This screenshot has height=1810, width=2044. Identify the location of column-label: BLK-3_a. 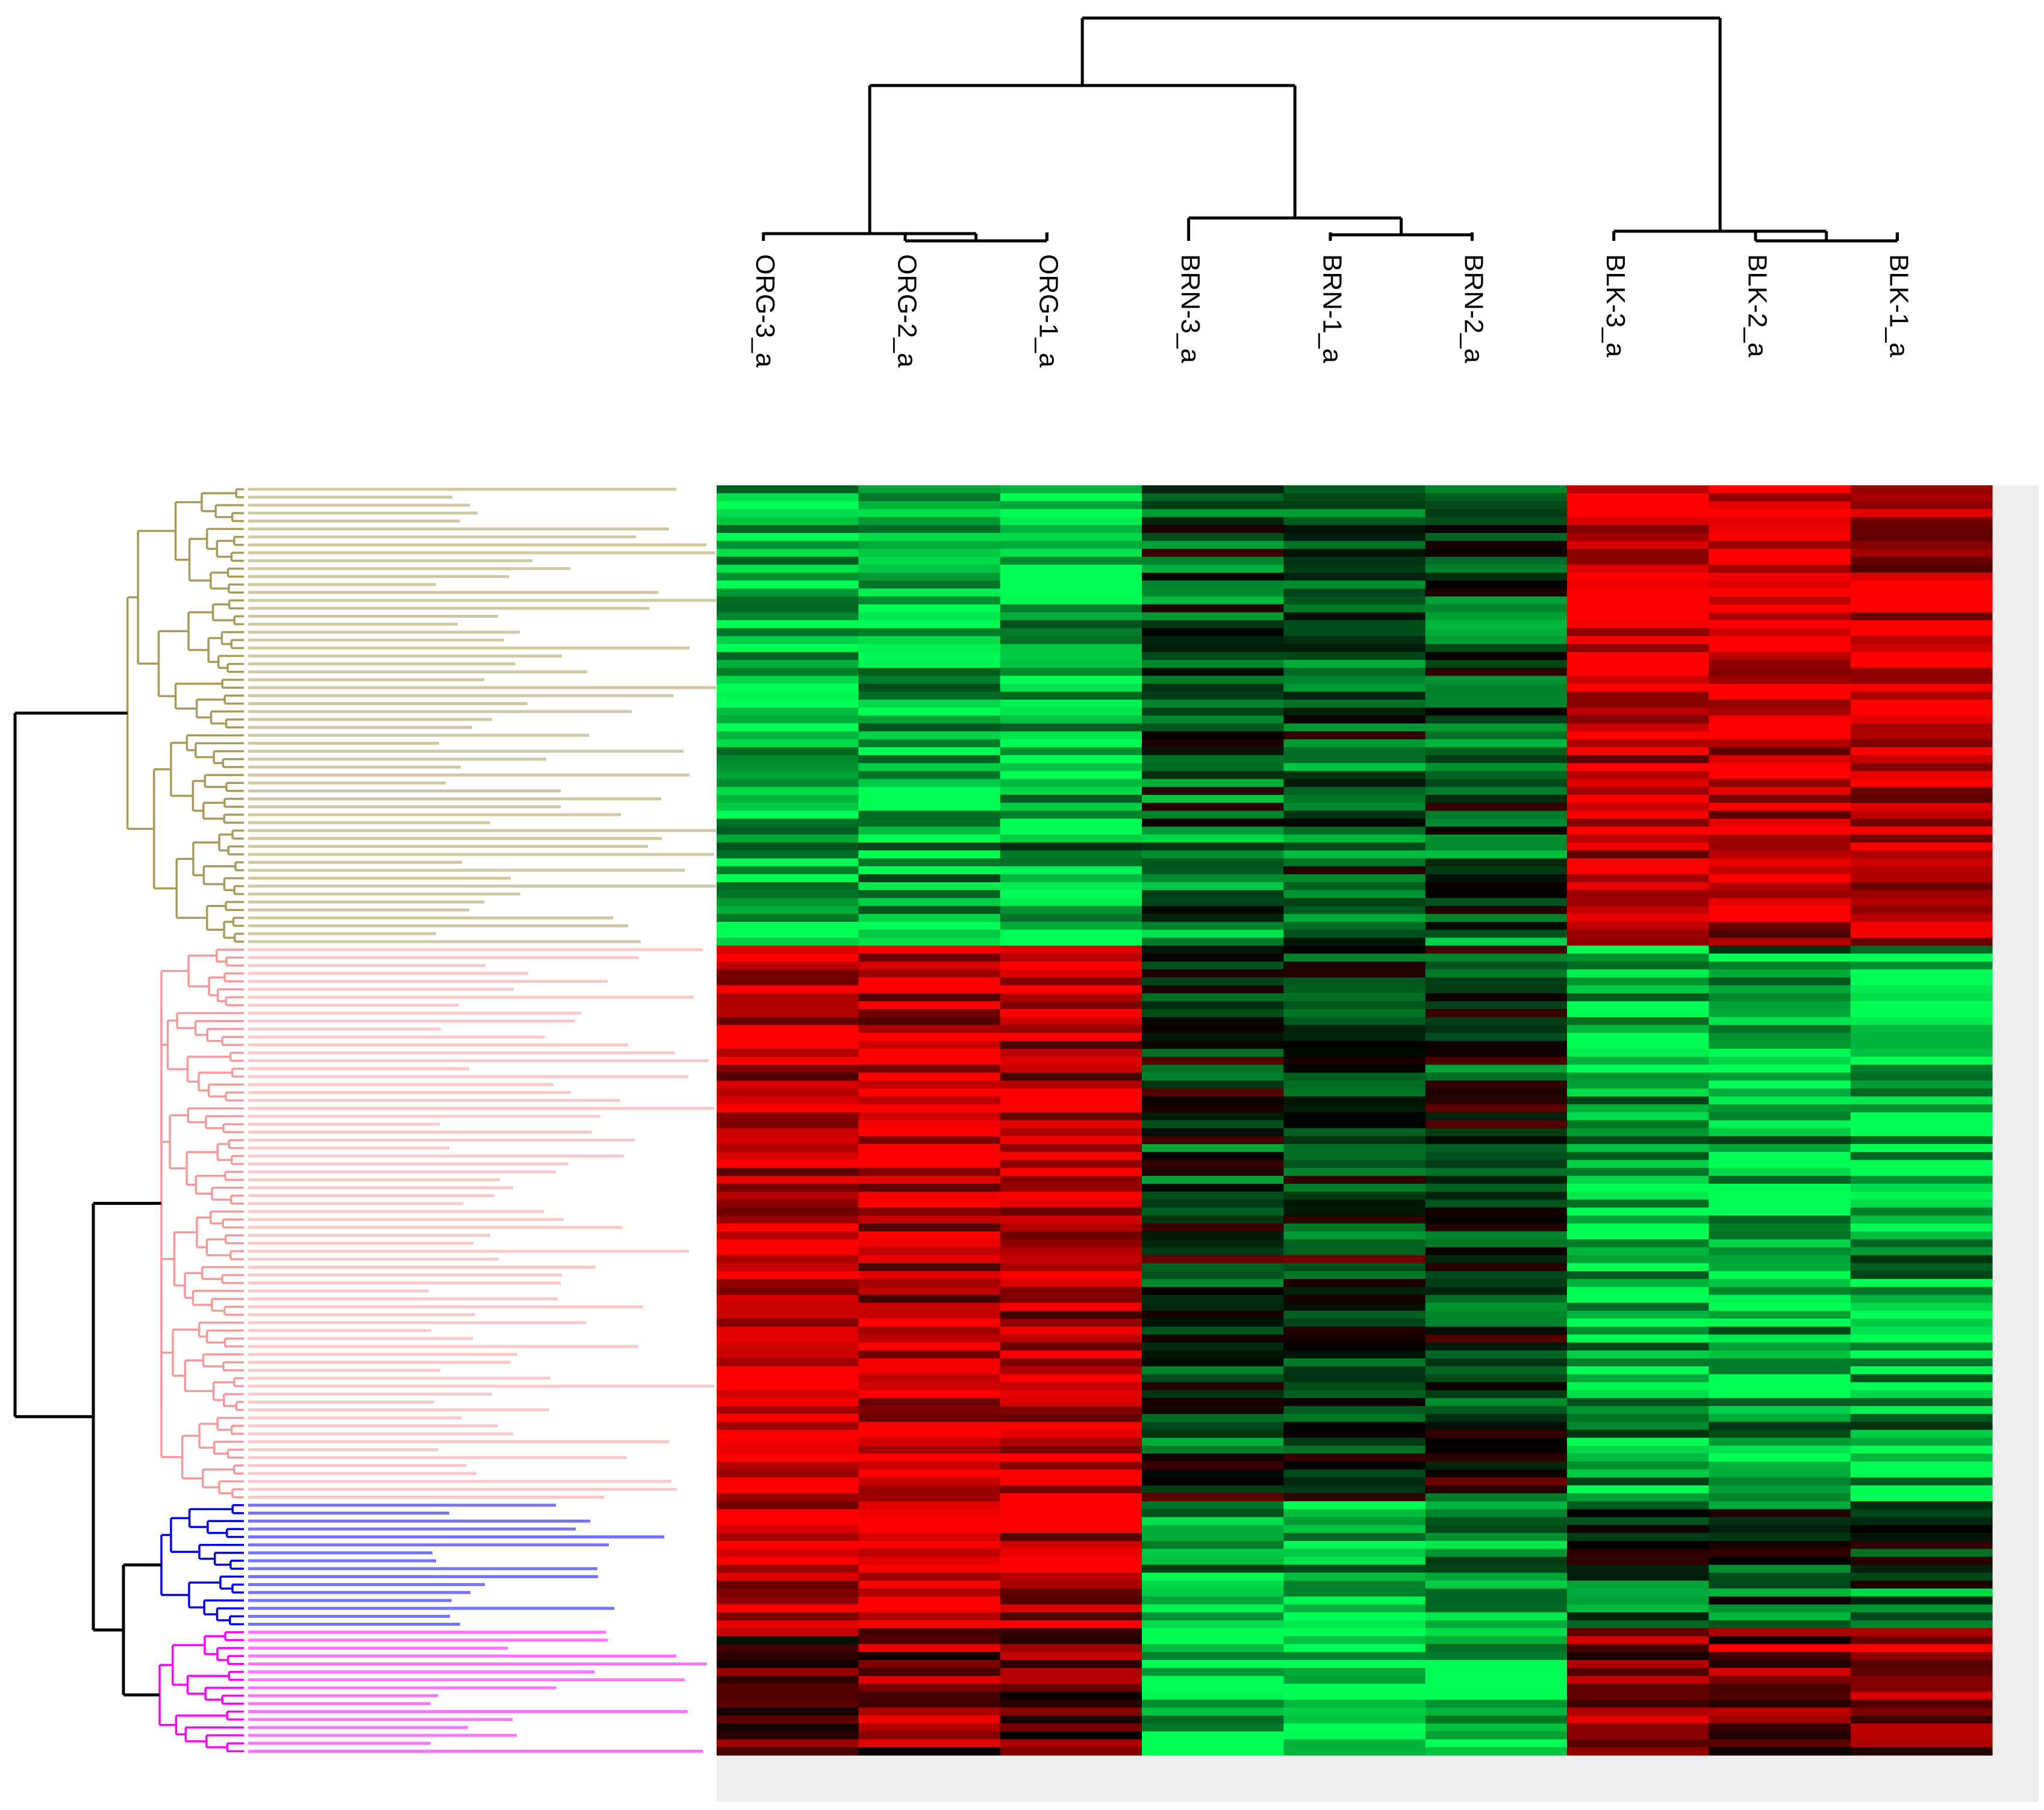
(1616, 306).